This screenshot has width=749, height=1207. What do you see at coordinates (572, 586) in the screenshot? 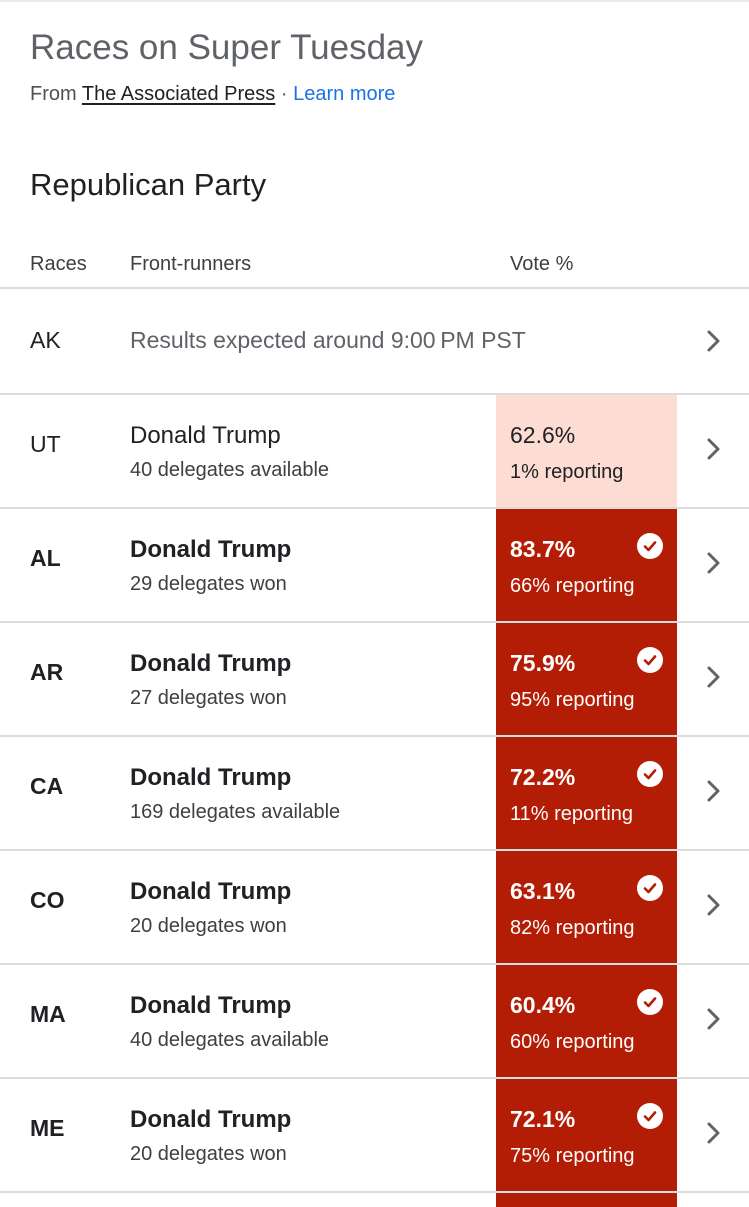
I see `reporting-text: 66% reporting` at bounding box center [572, 586].